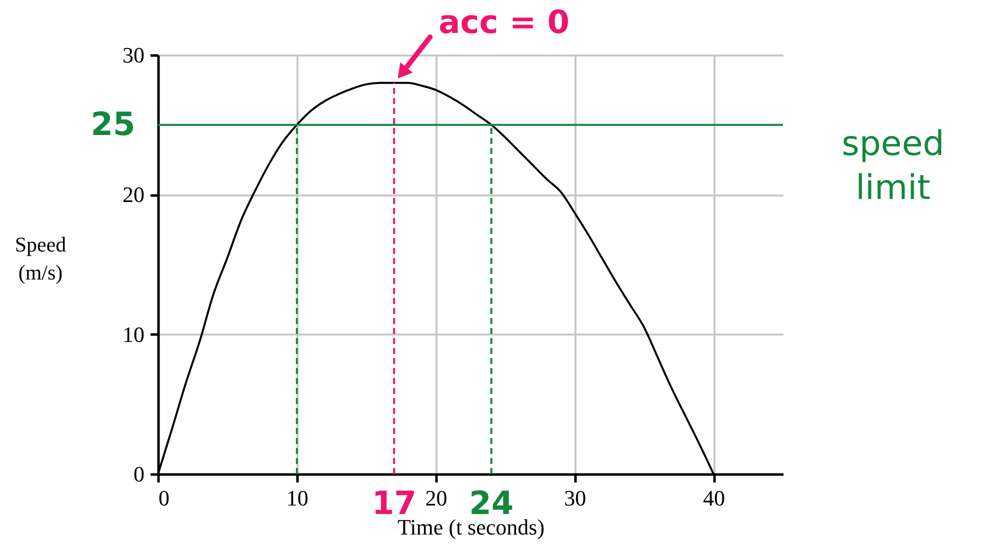 This screenshot has height=558, width=987. I want to click on x-tick-label: 10, so click(297, 498).